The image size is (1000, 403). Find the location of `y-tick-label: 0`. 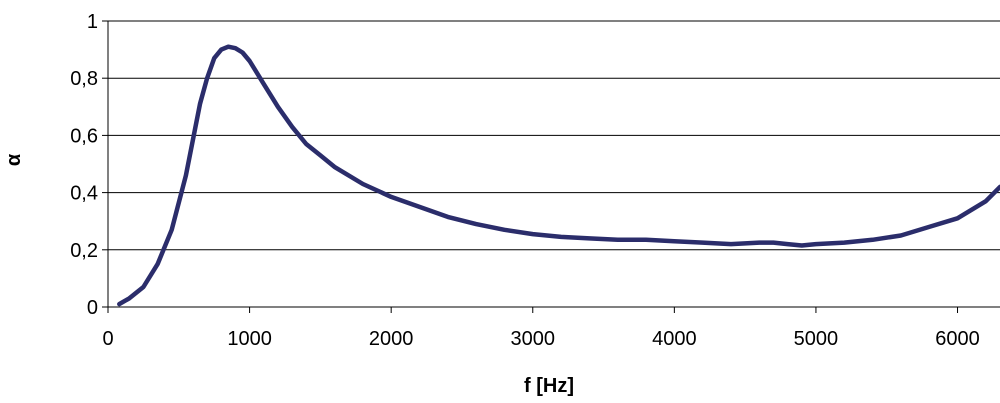

y-tick-label: 0 is located at coordinates (92, 308).